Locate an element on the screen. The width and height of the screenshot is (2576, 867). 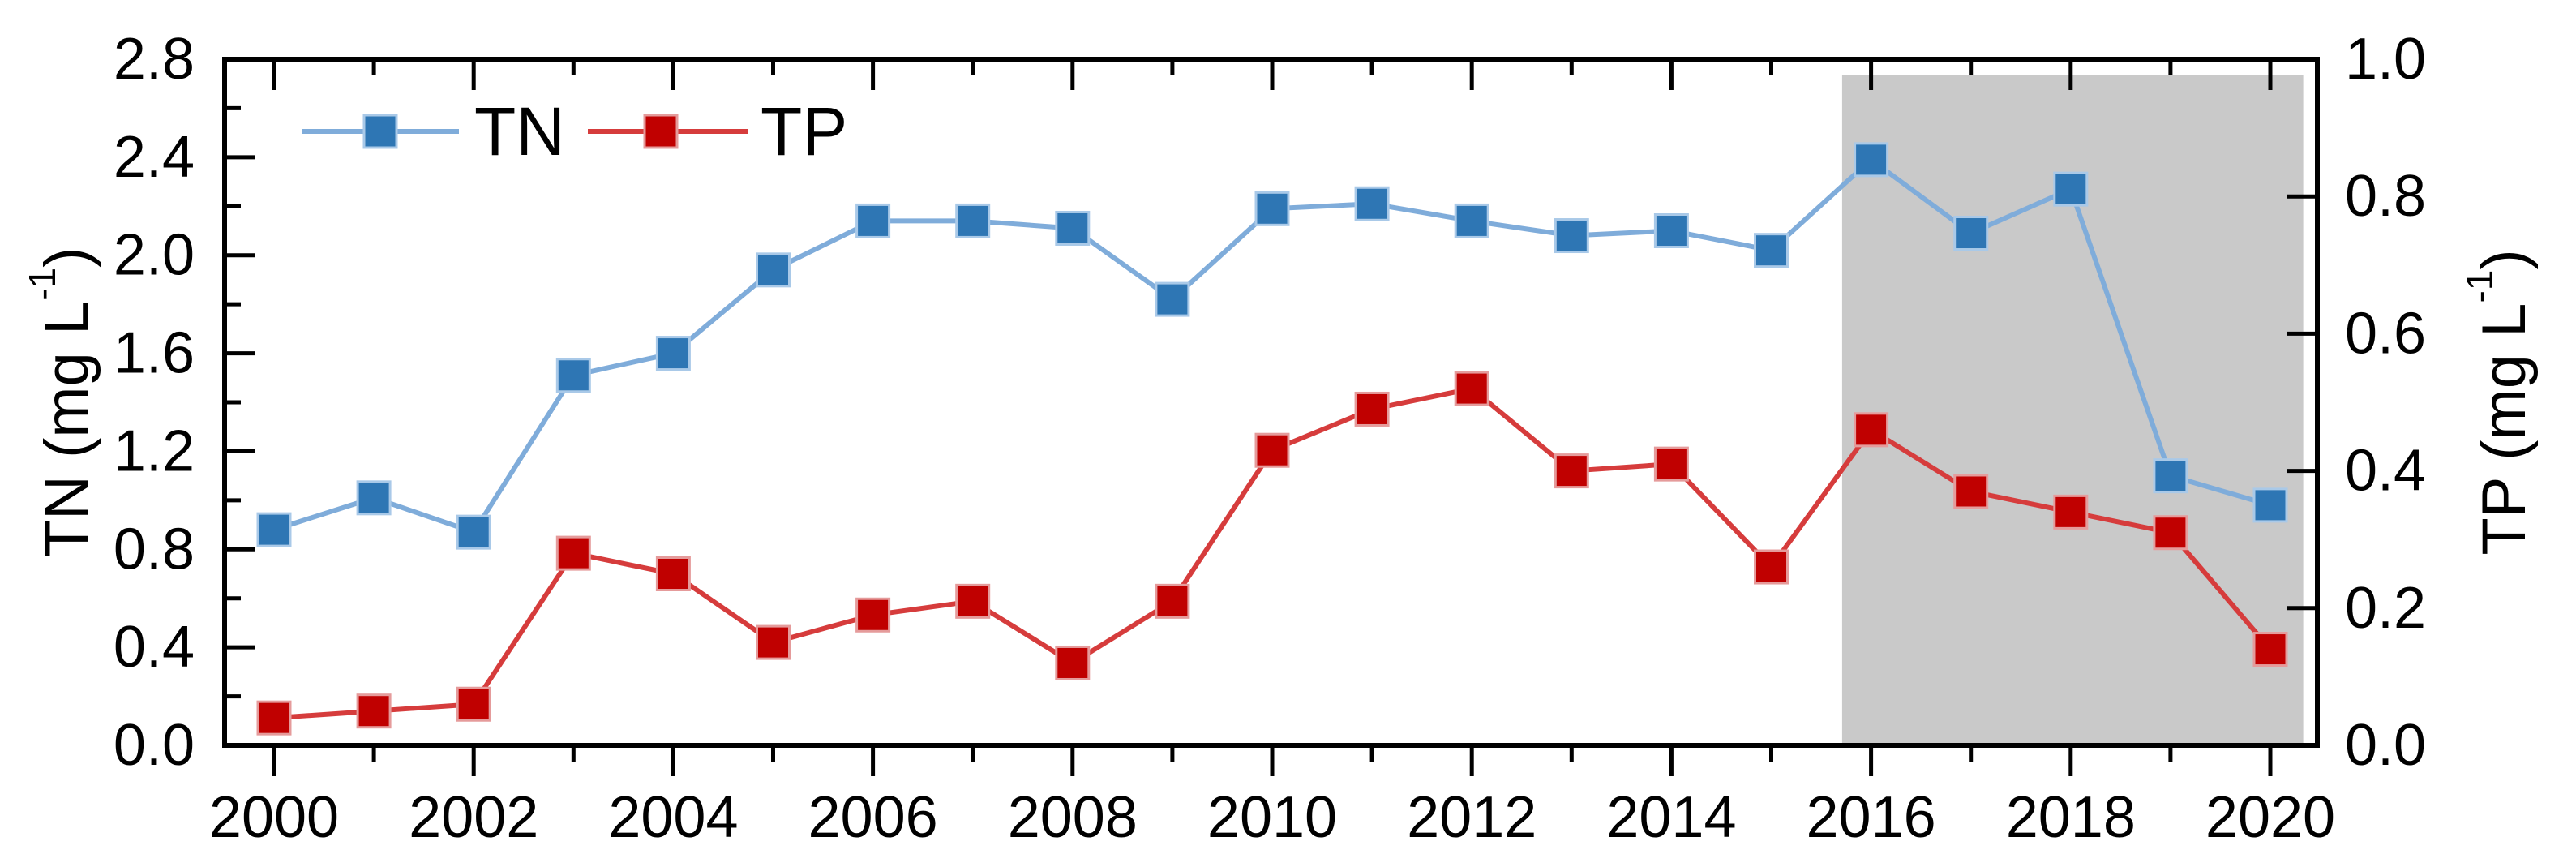
marker-tp-2003 is located at coordinates (573, 553).